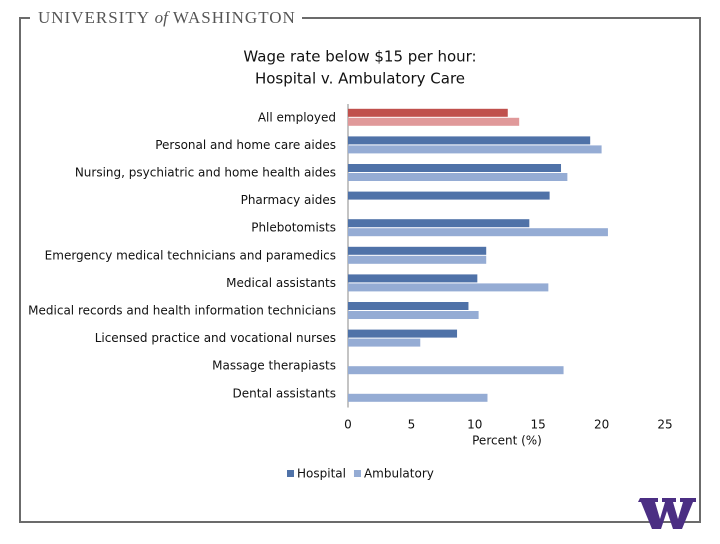  Describe the element at coordinates (360, 79) in the screenshot. I see `chart-title: Hospital v. Ambulatory Care` at that location.